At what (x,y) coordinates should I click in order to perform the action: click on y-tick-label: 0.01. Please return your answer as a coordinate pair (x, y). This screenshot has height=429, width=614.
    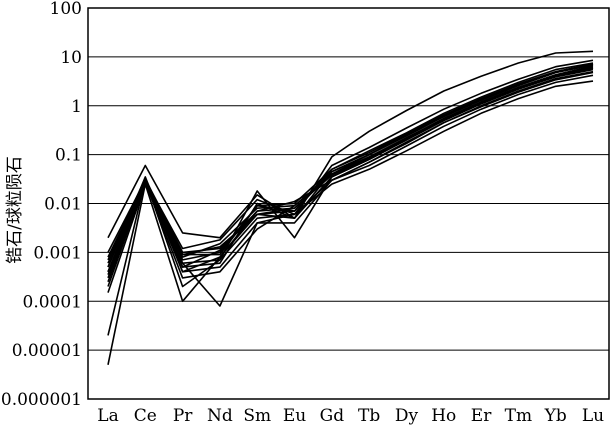
    Looking at the image, I should click on (63, 205).